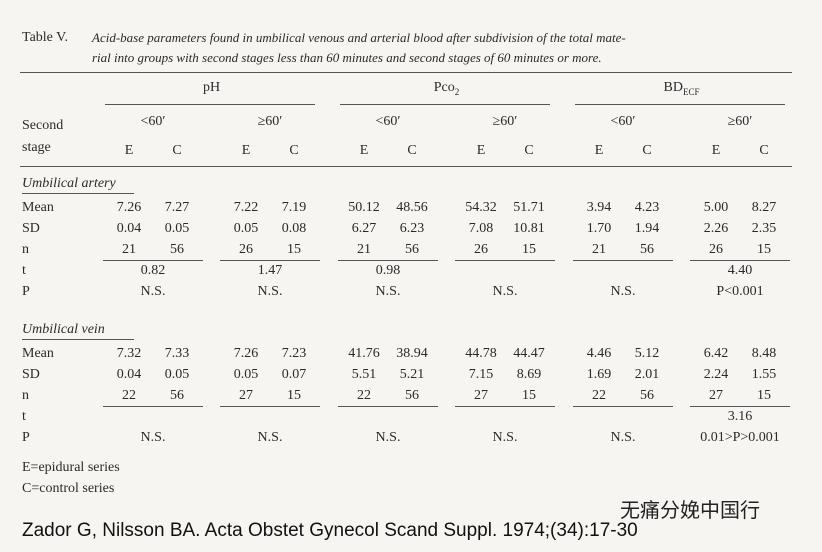 The image size is (822, 552). I want to click on cell: 38.94, so click(412, 353).